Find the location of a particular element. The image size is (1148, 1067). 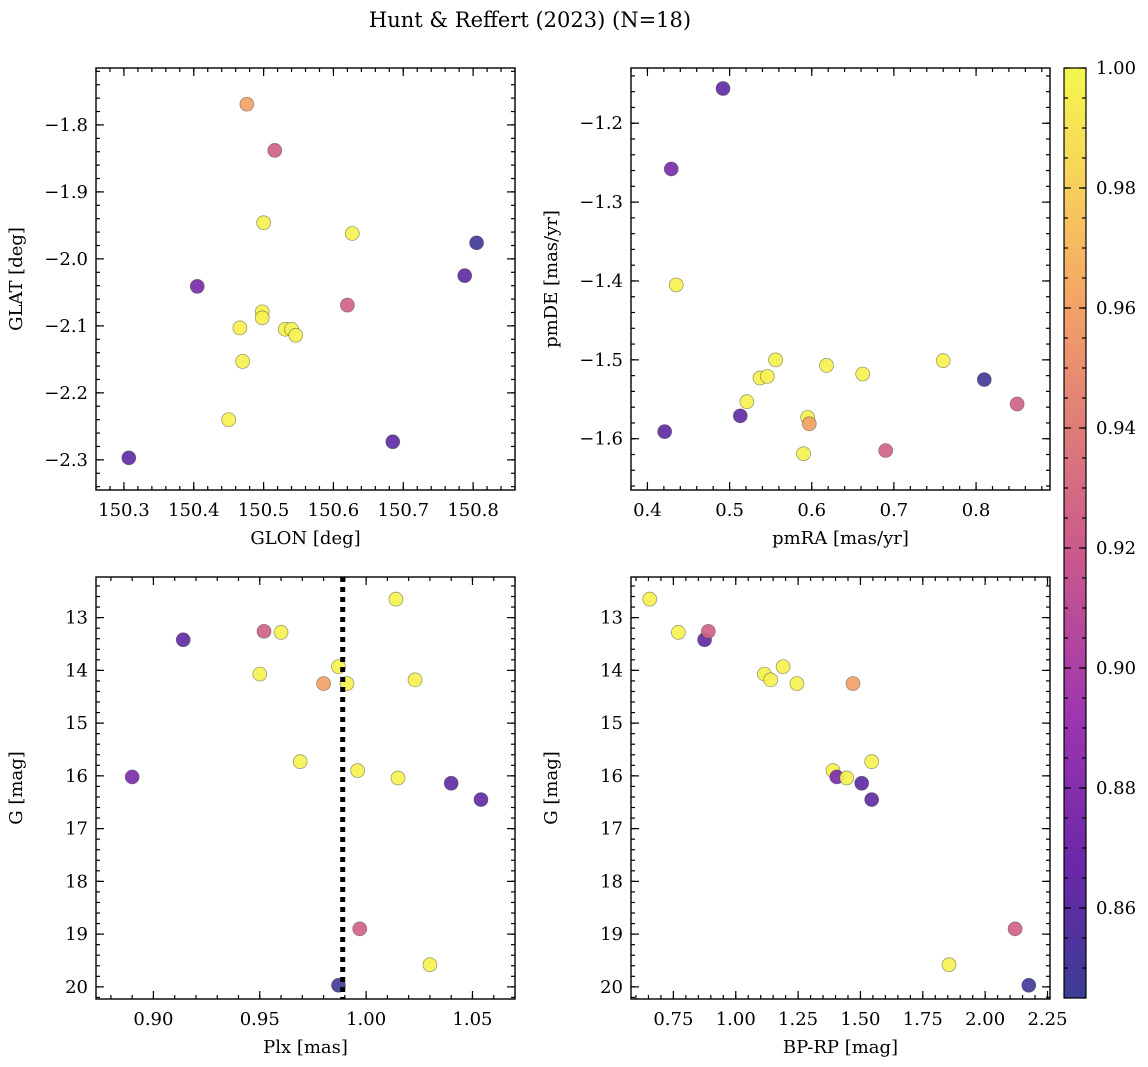

x-tick-label: 1.50 is located at coordinates (860, 1019).